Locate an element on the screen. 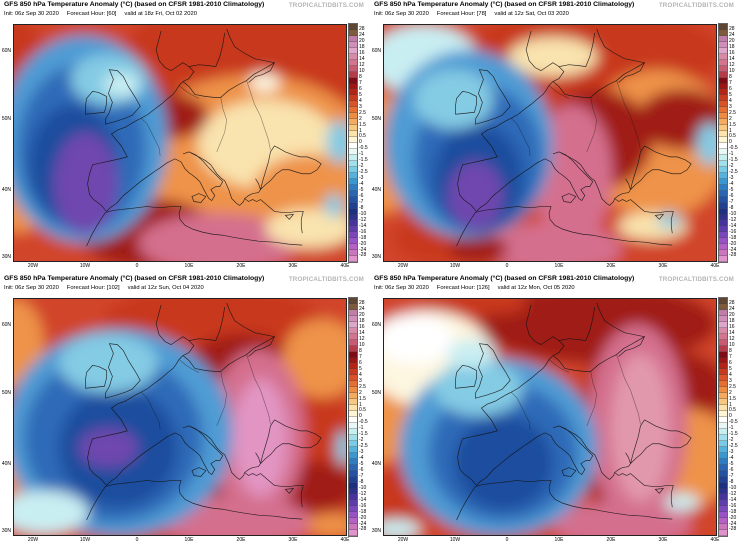 Image resolution: width=740 pixels, height=548 pixels. colorbar-tick-label: -20 is located at coordinates (363, 243).